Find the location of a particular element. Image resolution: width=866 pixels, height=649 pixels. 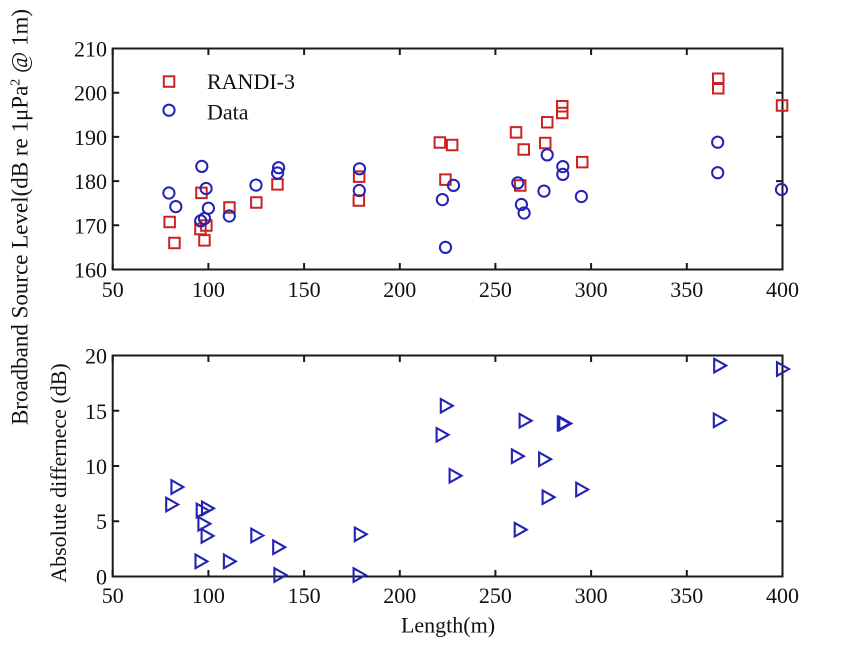

svg-text: 0 is located at coordinates (101, 577).